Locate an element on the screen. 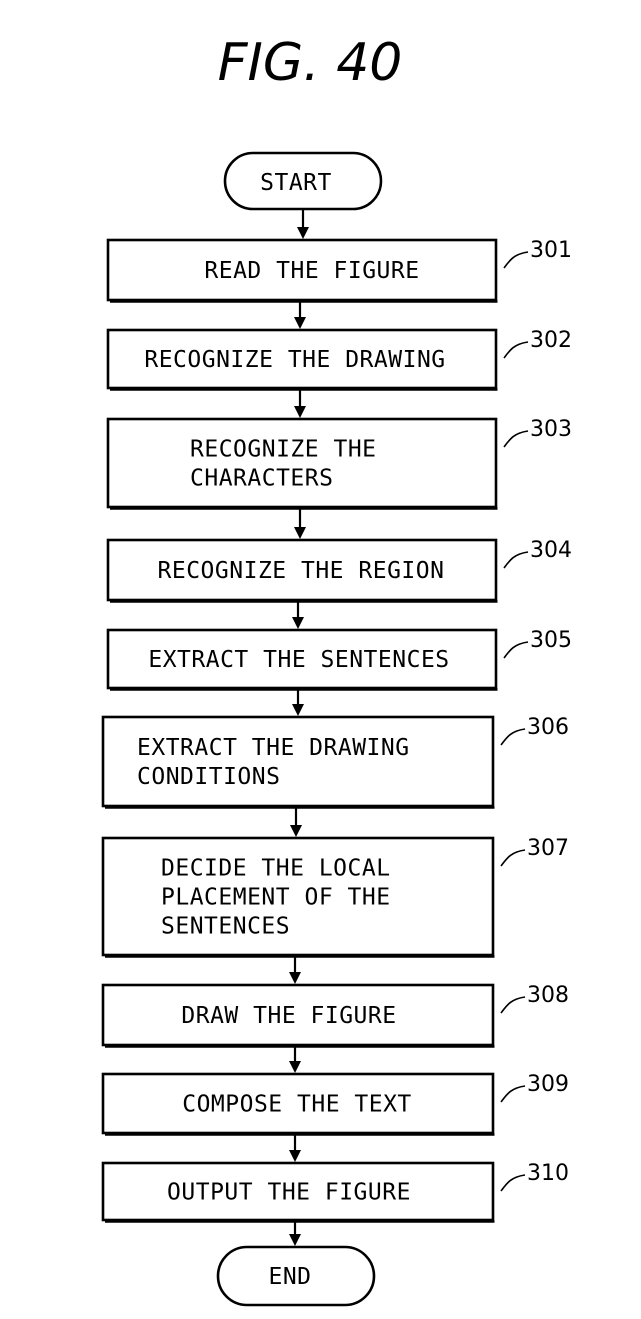 The image size is (641, 1319). end-terminal: END is located at coordinates (296, 1276).